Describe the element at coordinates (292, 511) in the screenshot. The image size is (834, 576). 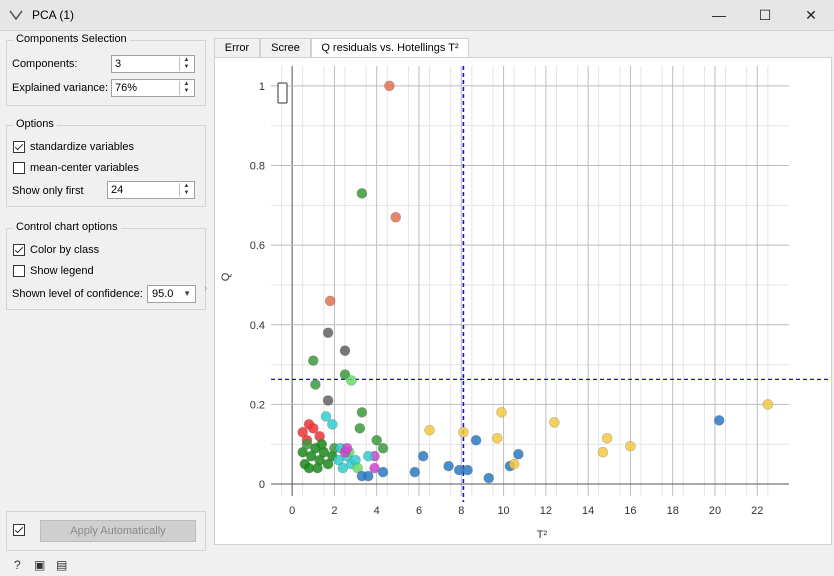
I see `x-tick-label: 0` at that location.